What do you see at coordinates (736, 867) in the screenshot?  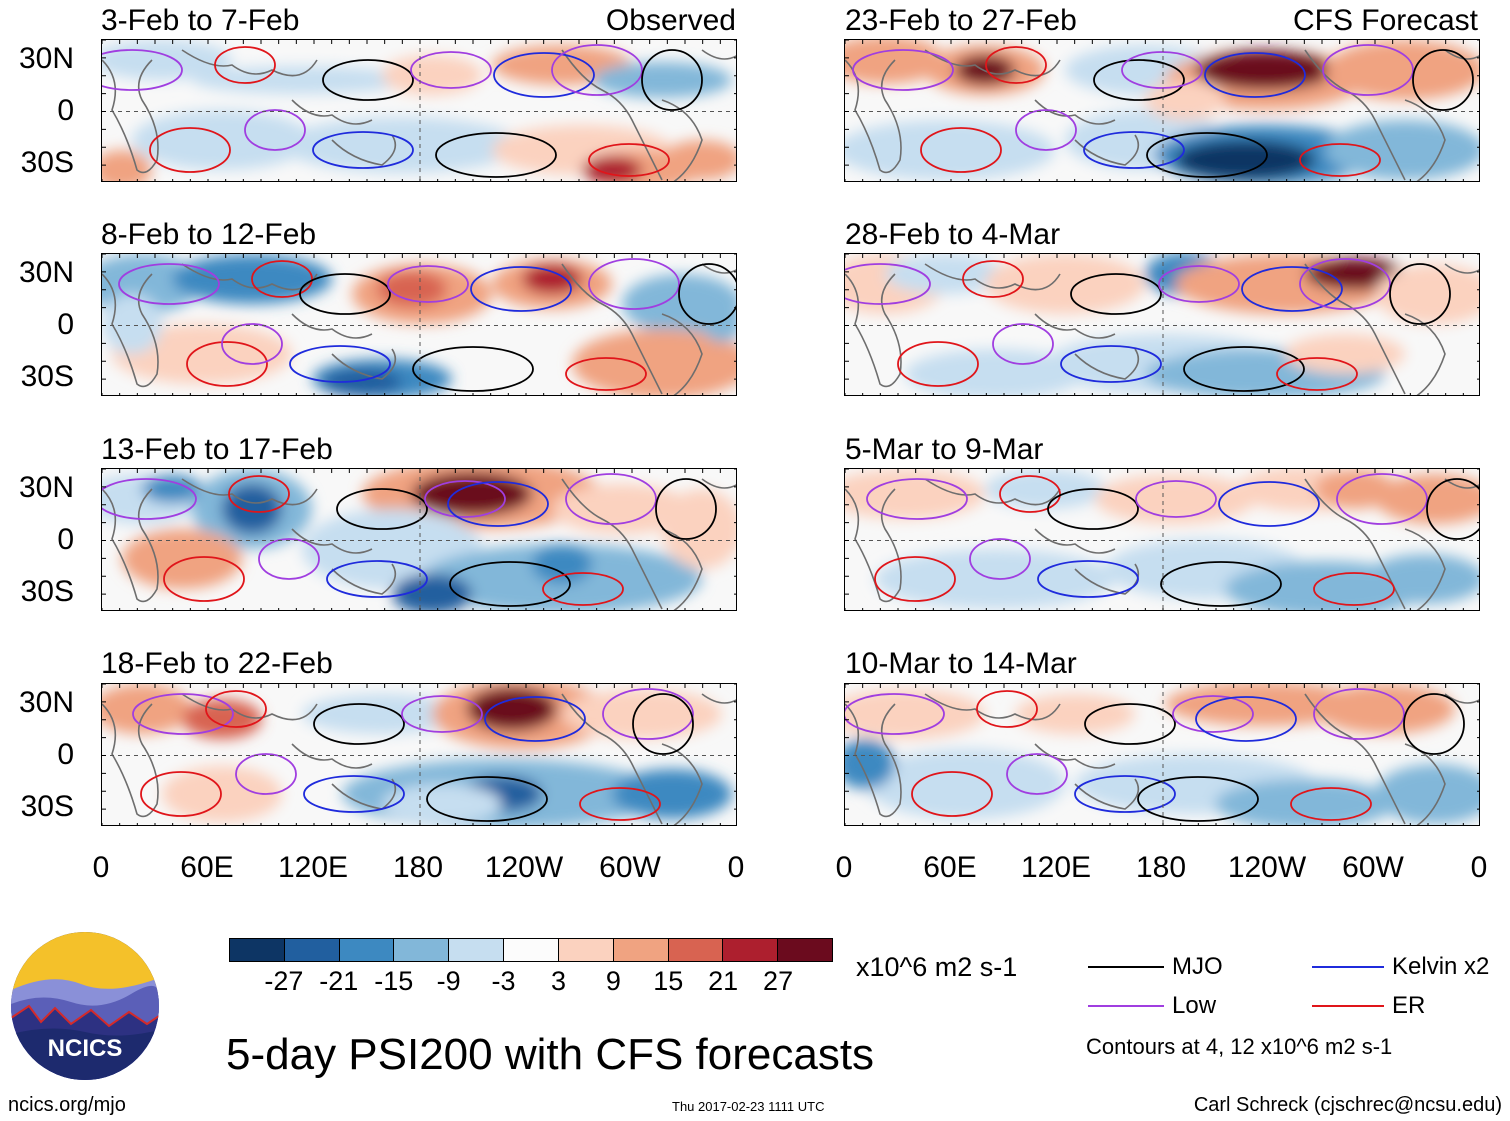 I see `lon-label-0-end: 0` at bounding box center [736, 867].